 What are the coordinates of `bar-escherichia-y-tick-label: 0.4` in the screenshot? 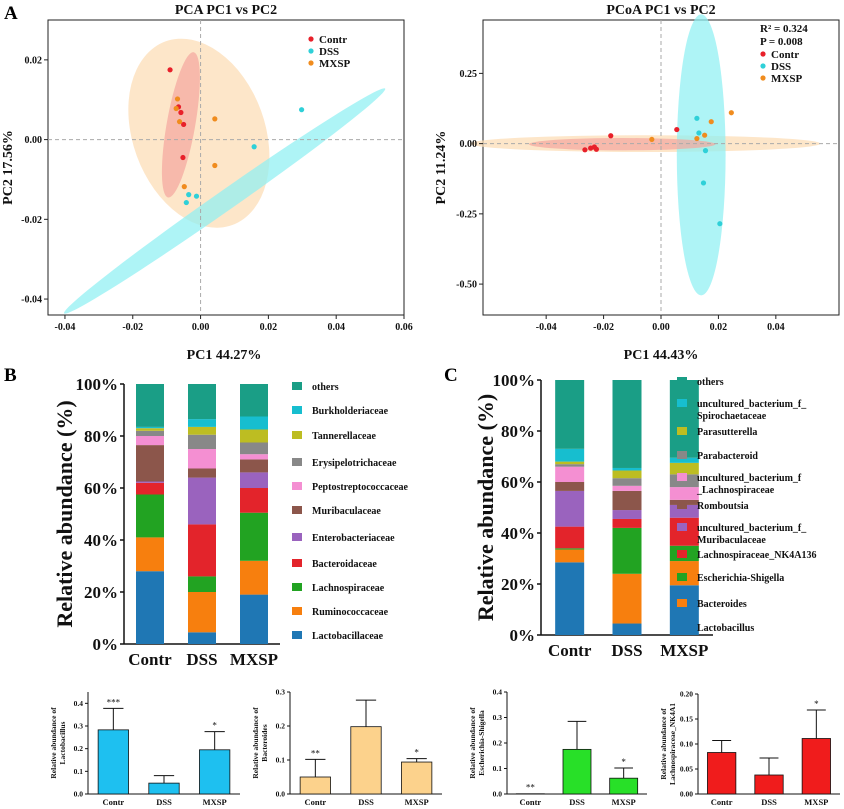 It's located at (498, 692).